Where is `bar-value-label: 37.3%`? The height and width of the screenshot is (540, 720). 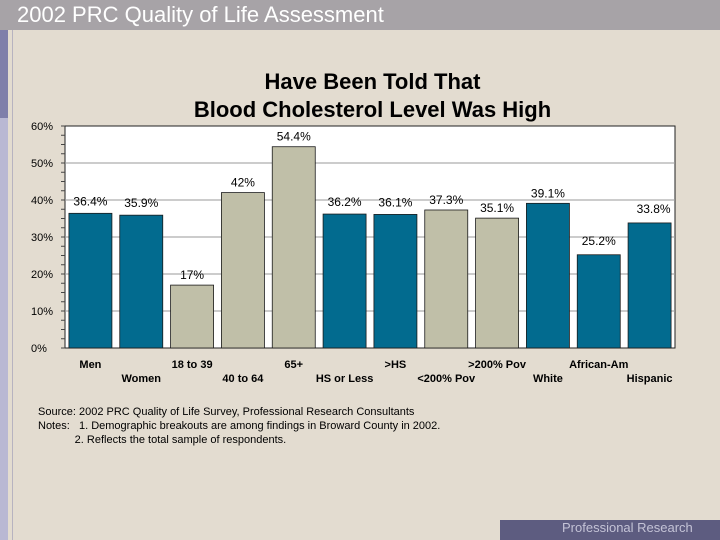
bar-value-label: 37.3% is located at coordinates (446, 200).